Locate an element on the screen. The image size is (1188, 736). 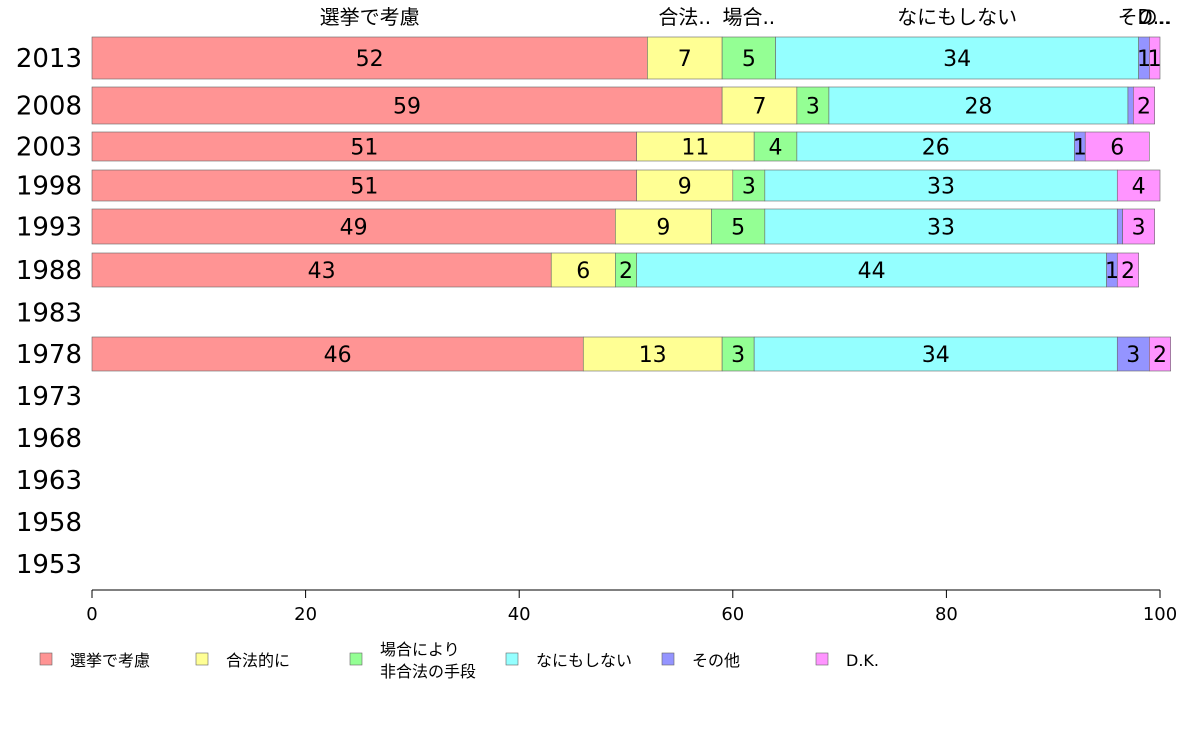
x-axis: 0 20 40 60 80 100 is located at coordinates (631, 607).